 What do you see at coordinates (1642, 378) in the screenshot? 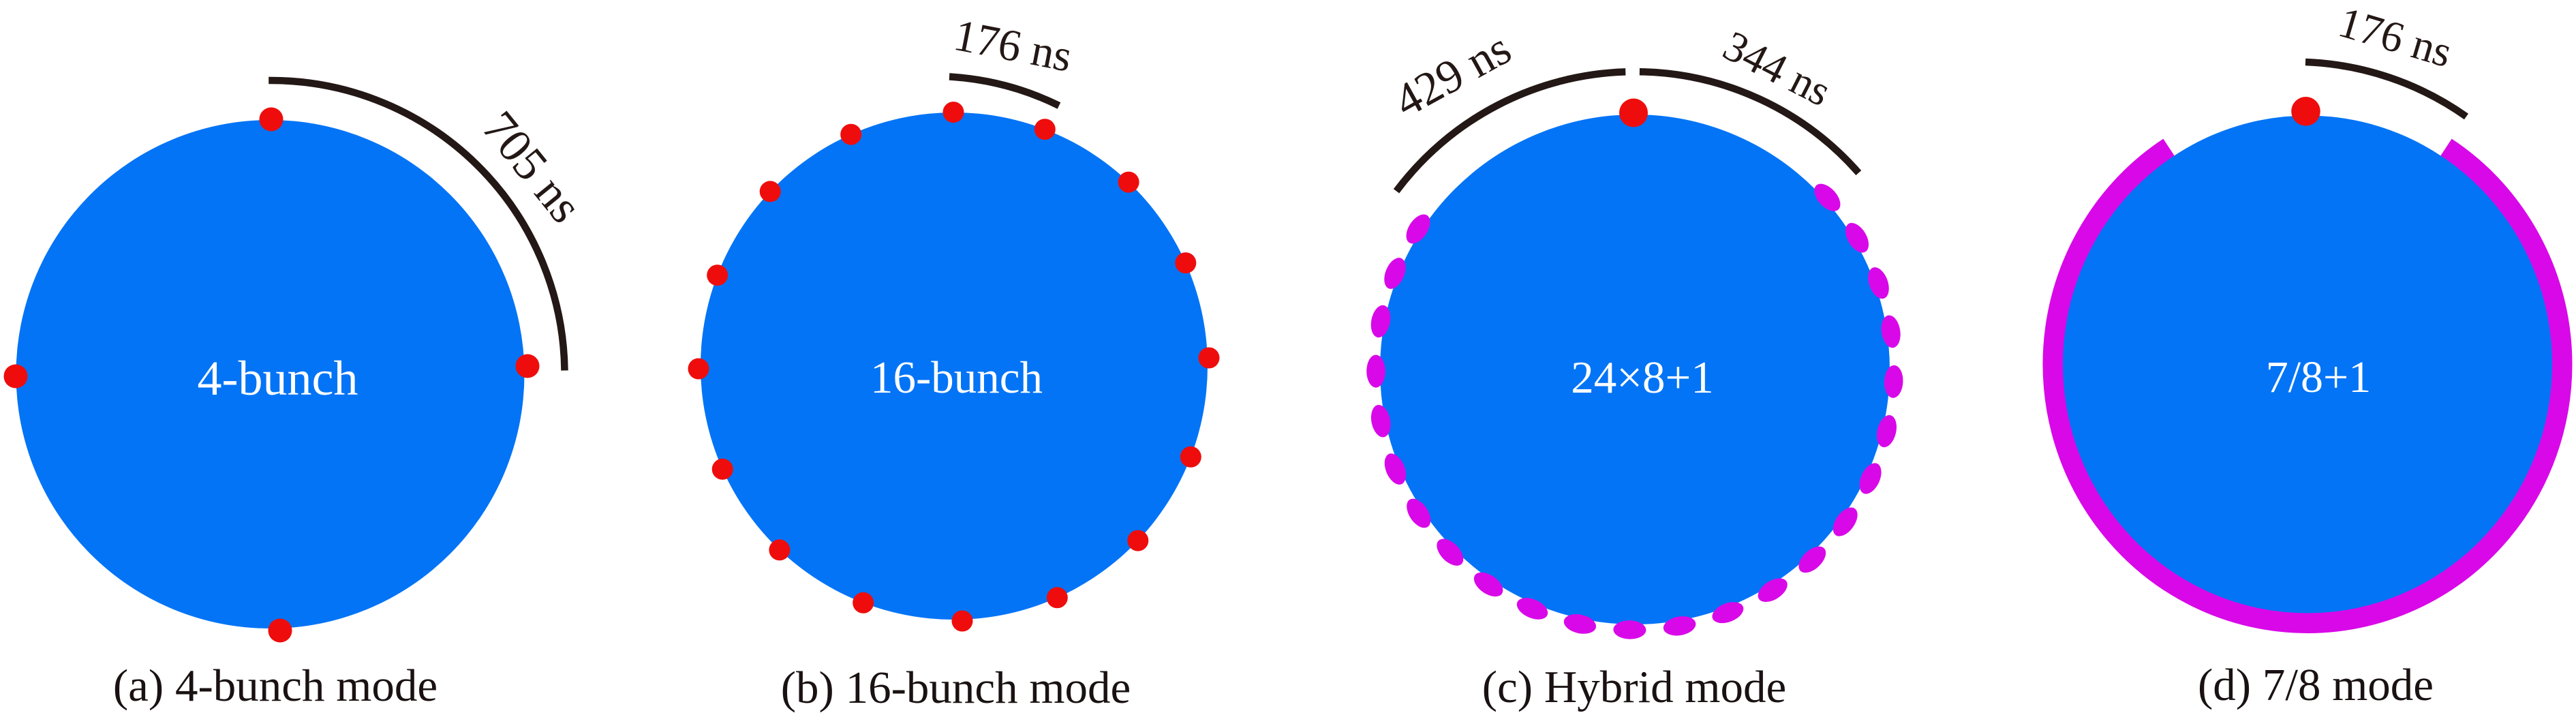
I see `svg-text: 24×8+1` at bounding box center [1642, 378].